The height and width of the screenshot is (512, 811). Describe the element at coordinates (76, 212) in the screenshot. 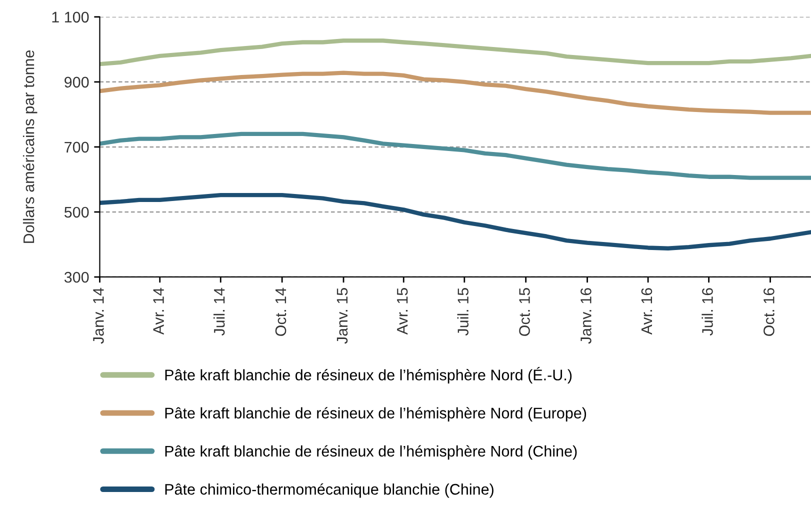

I see `y-tick-label: 500` at that location.